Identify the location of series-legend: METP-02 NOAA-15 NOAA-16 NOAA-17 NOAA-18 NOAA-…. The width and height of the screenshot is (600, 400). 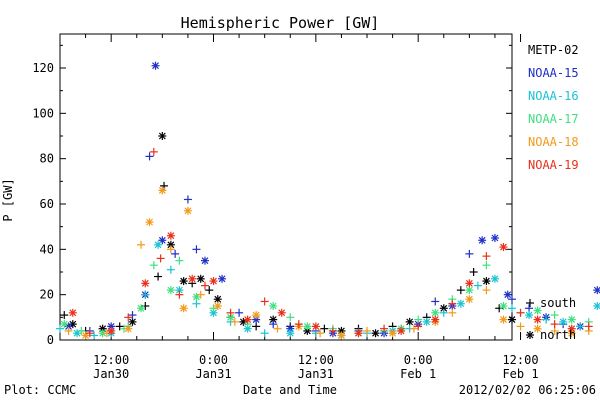
(553, 107).